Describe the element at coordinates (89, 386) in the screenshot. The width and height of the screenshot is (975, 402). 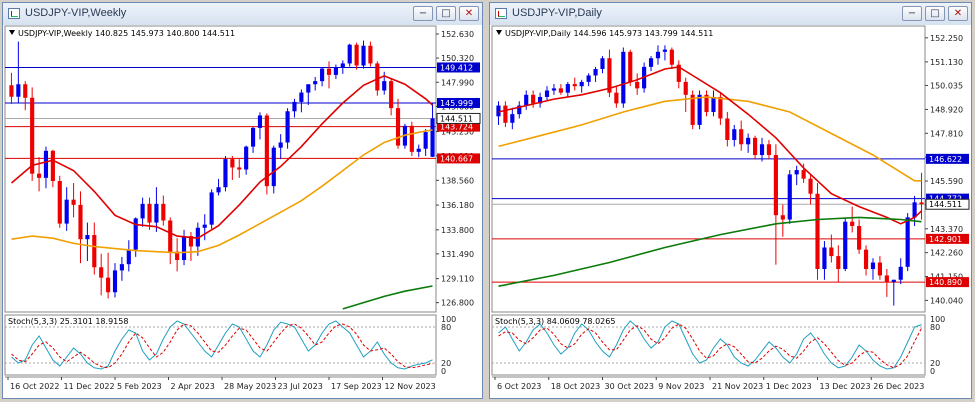
I see `x-tick-label: 11 Dec 2022` at that location.